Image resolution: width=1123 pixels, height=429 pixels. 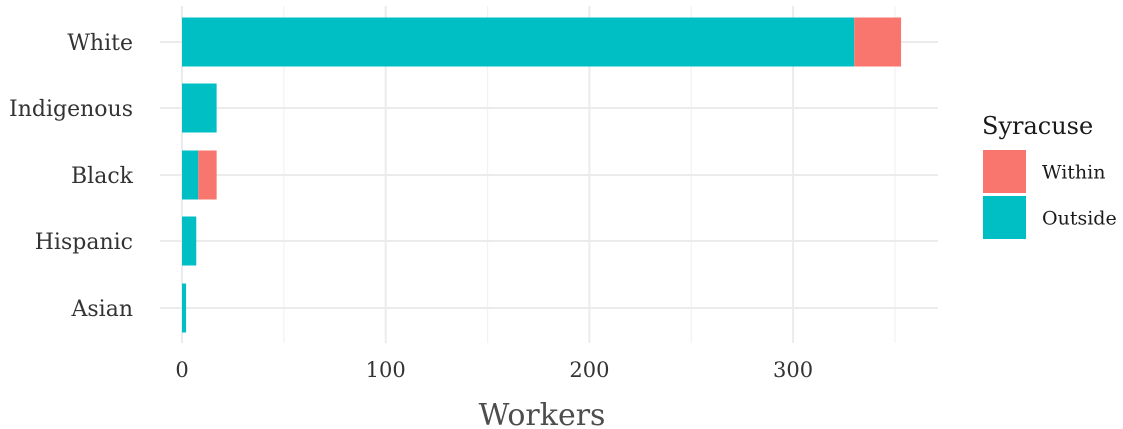 I want to click on y-tick-label: Black, so click(x=102, y=176).